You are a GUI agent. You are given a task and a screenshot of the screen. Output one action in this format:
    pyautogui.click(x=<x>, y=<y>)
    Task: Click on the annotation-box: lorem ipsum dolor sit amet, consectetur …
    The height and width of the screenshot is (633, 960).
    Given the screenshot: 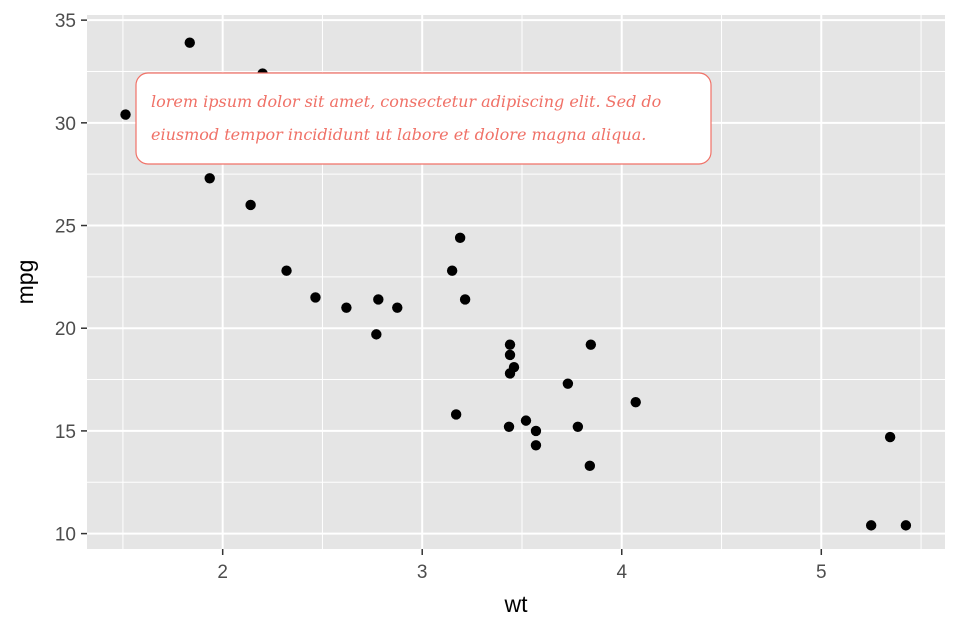 What is the action you would take?
    pyautogui.click(x=423, y=118)
    